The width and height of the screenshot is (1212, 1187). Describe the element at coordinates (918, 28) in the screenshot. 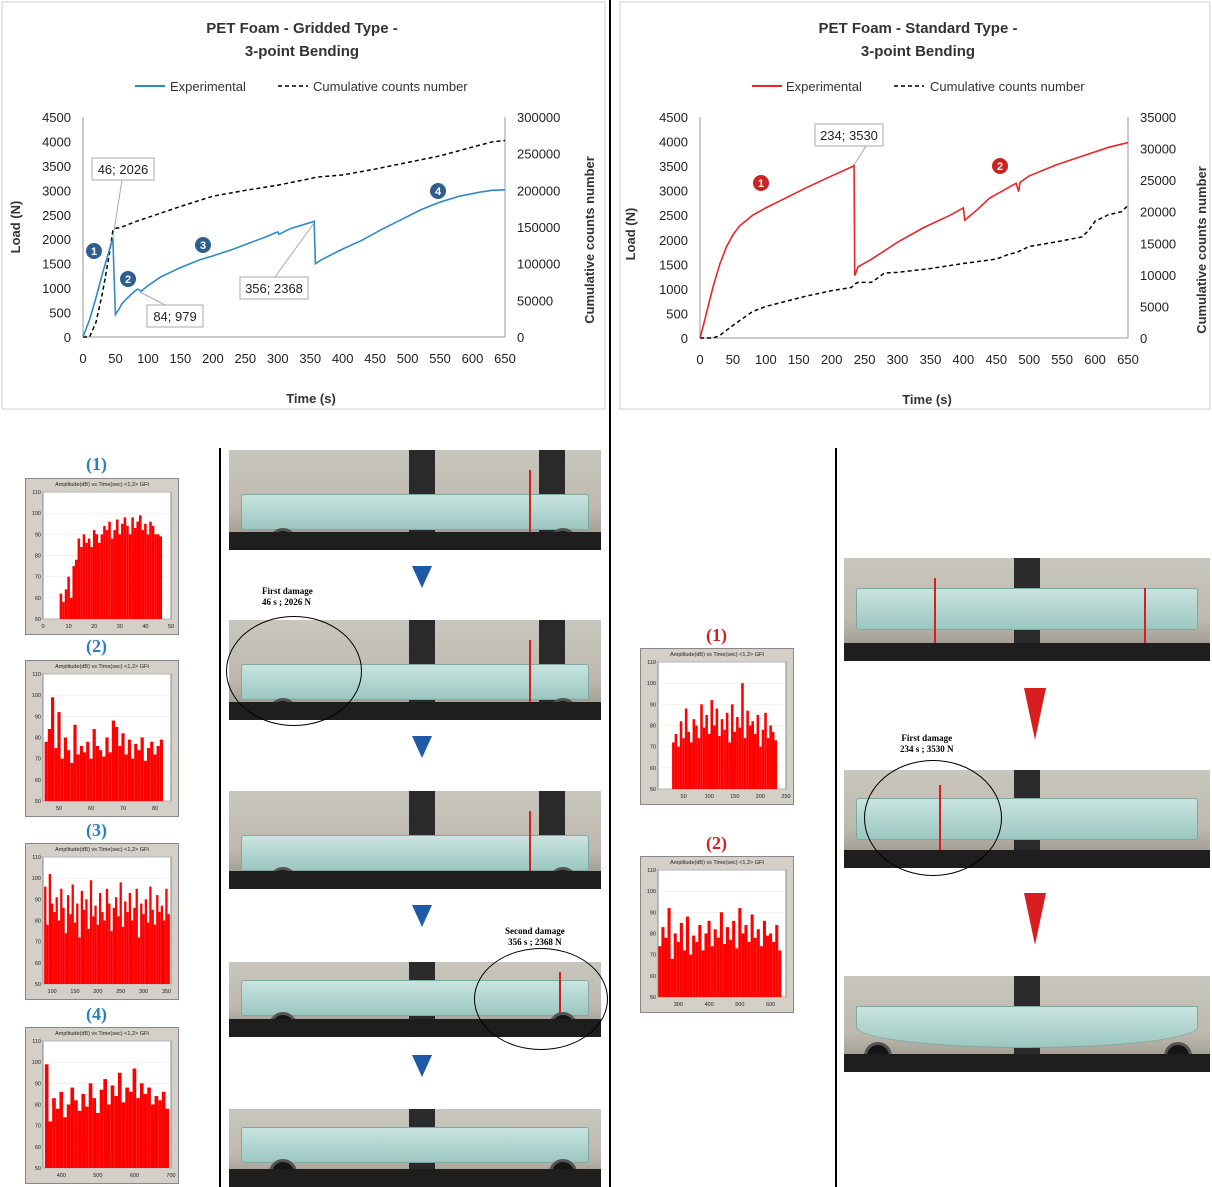

I see `chart-title-line1: PET Foam - Standard Type -` at that location.